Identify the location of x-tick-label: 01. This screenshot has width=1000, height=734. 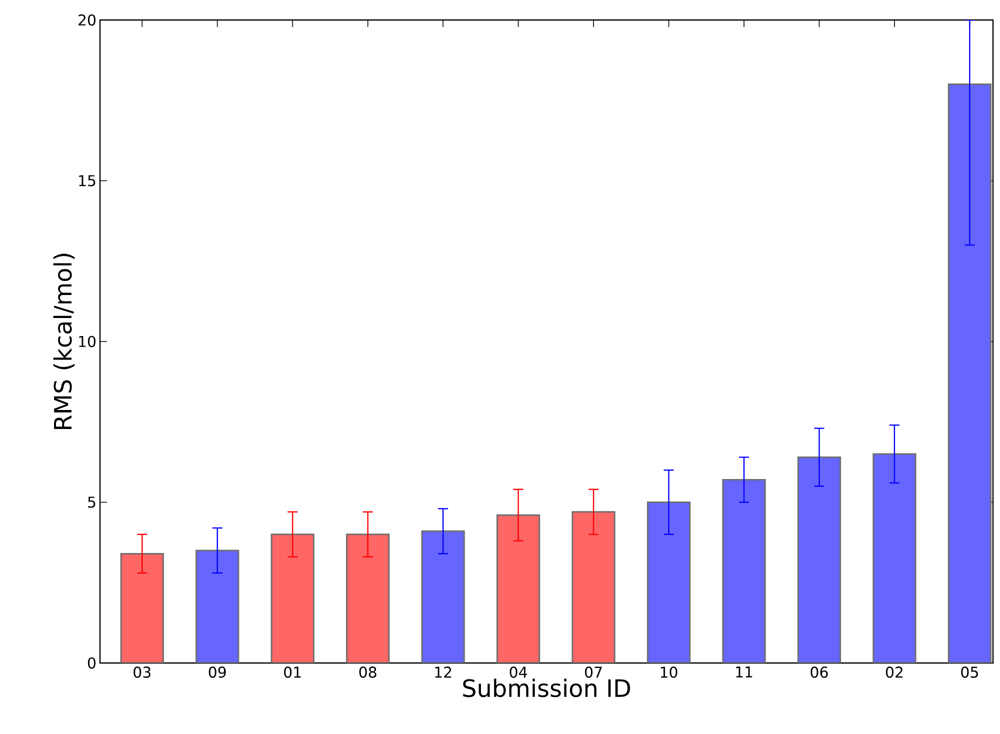
(292, 672).